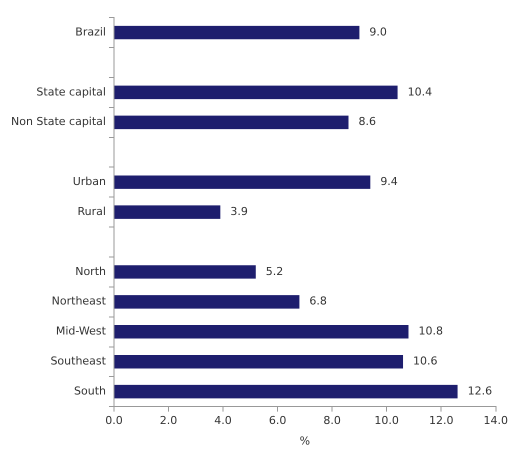  What do you see at coordinates (441, 421) in the screenshot?
I see `x-tick-label: 12.0` at bounding box center [441, 421].